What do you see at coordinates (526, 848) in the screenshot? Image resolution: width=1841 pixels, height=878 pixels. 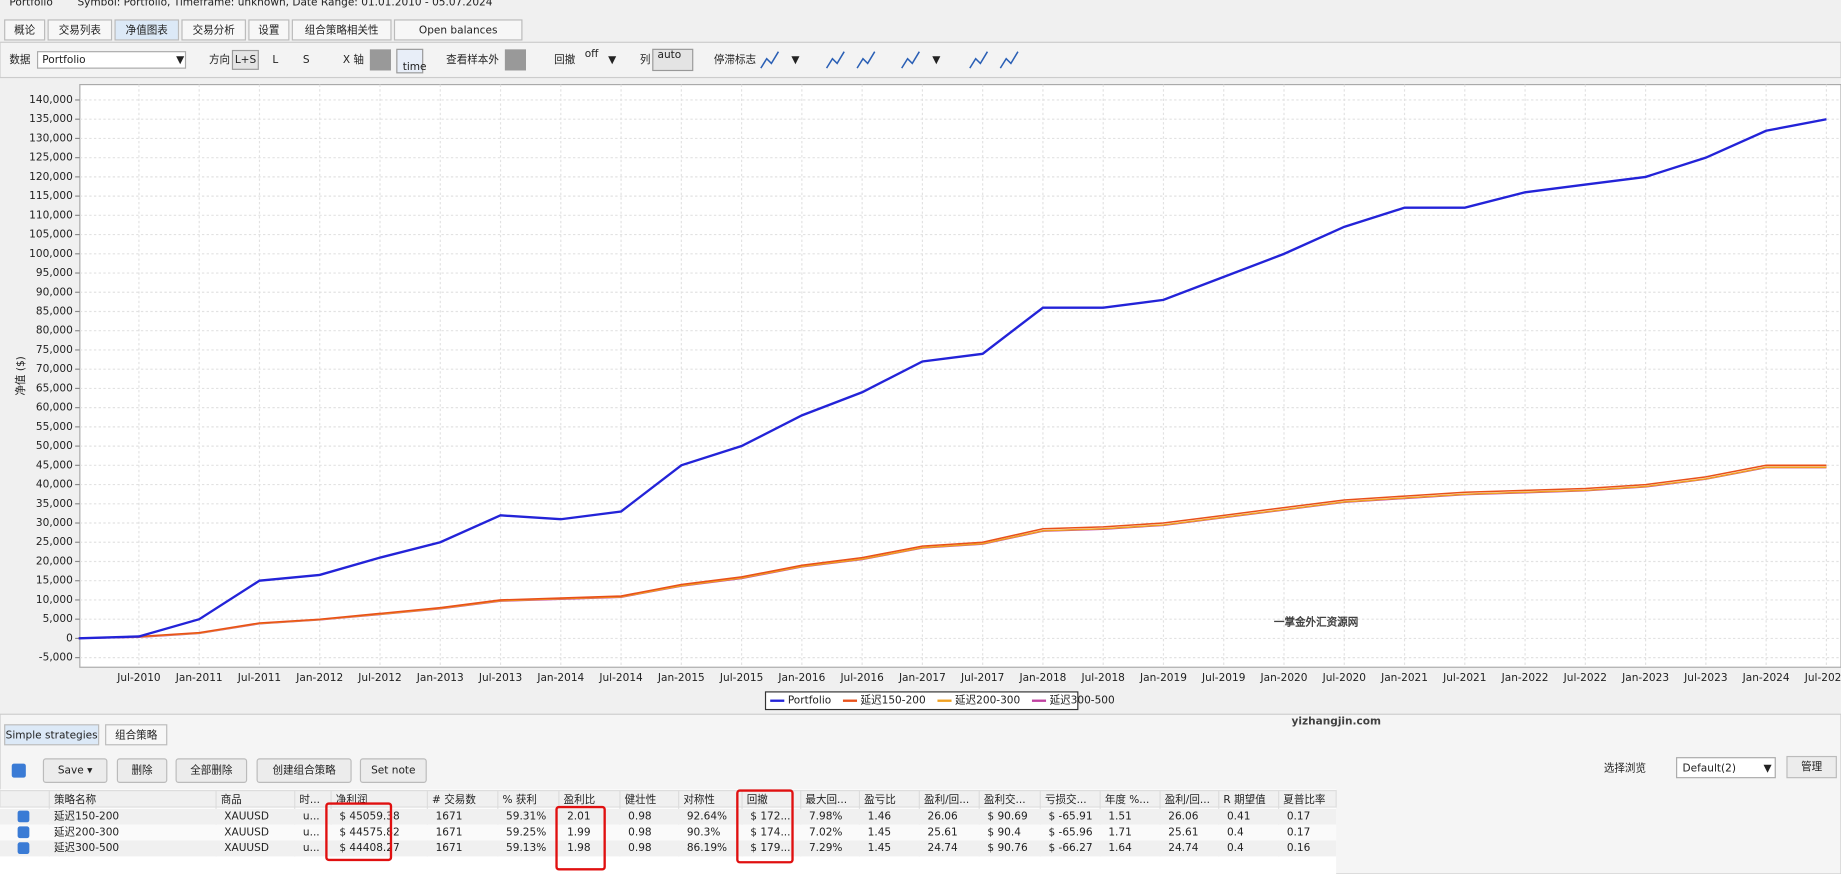 I see `table-cell: 59.13%` at bounding box center [526, 848].